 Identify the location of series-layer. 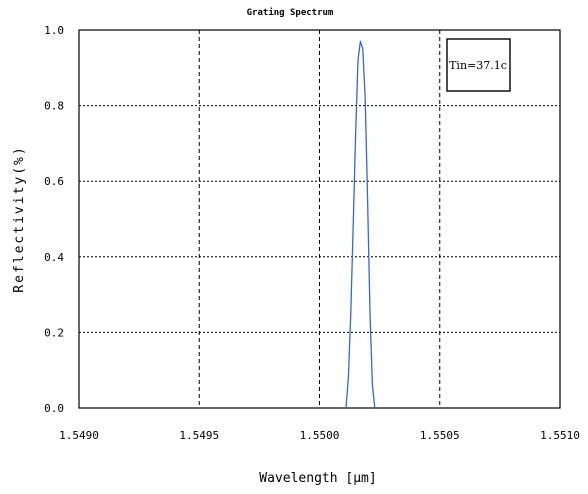
(360, 224).